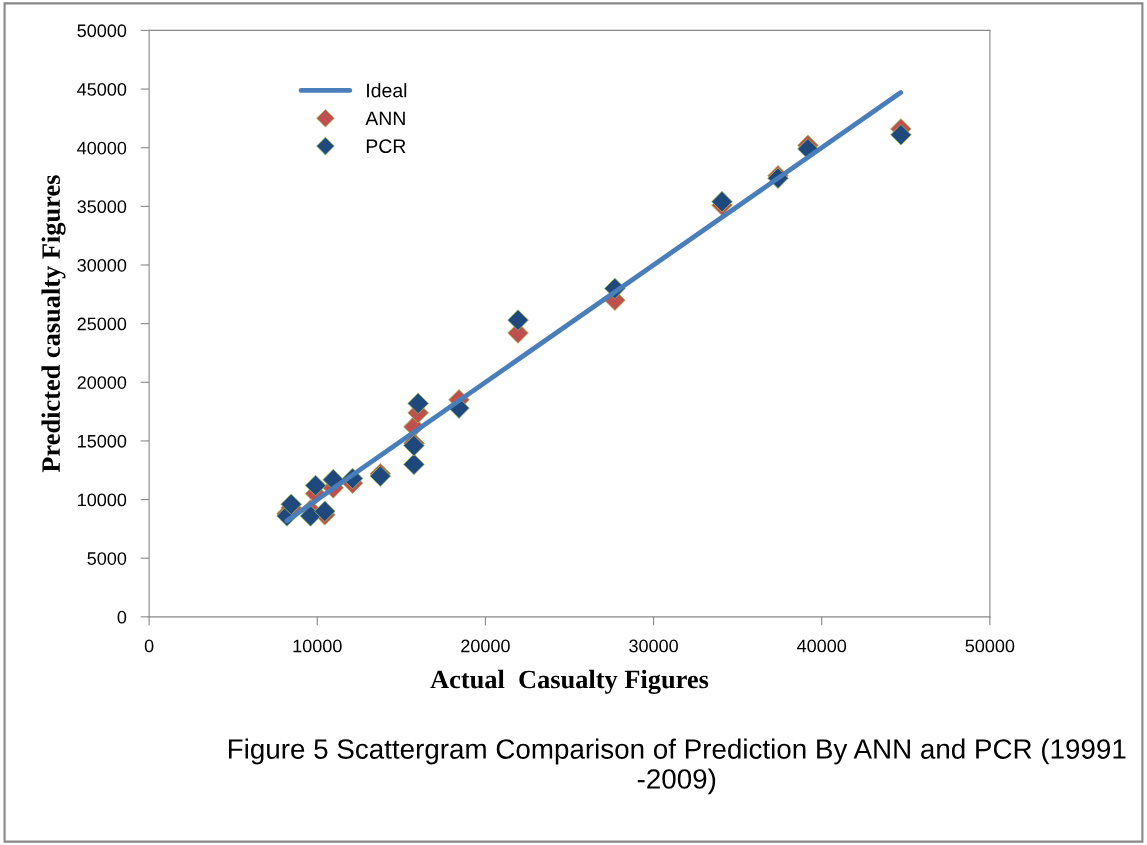 The width and height of the screenshot is (1147, 845). I want to click on legend-label: Ideal, so click(387, 90).